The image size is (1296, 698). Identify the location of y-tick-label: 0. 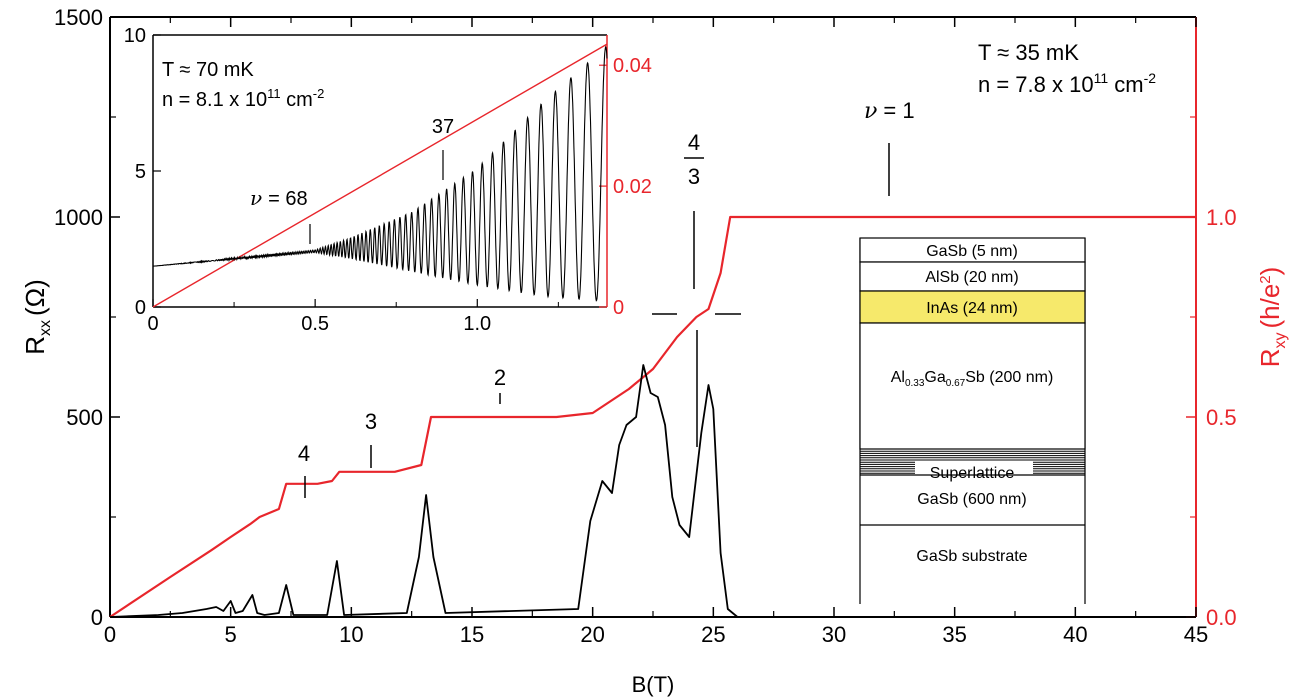
(97, 617).